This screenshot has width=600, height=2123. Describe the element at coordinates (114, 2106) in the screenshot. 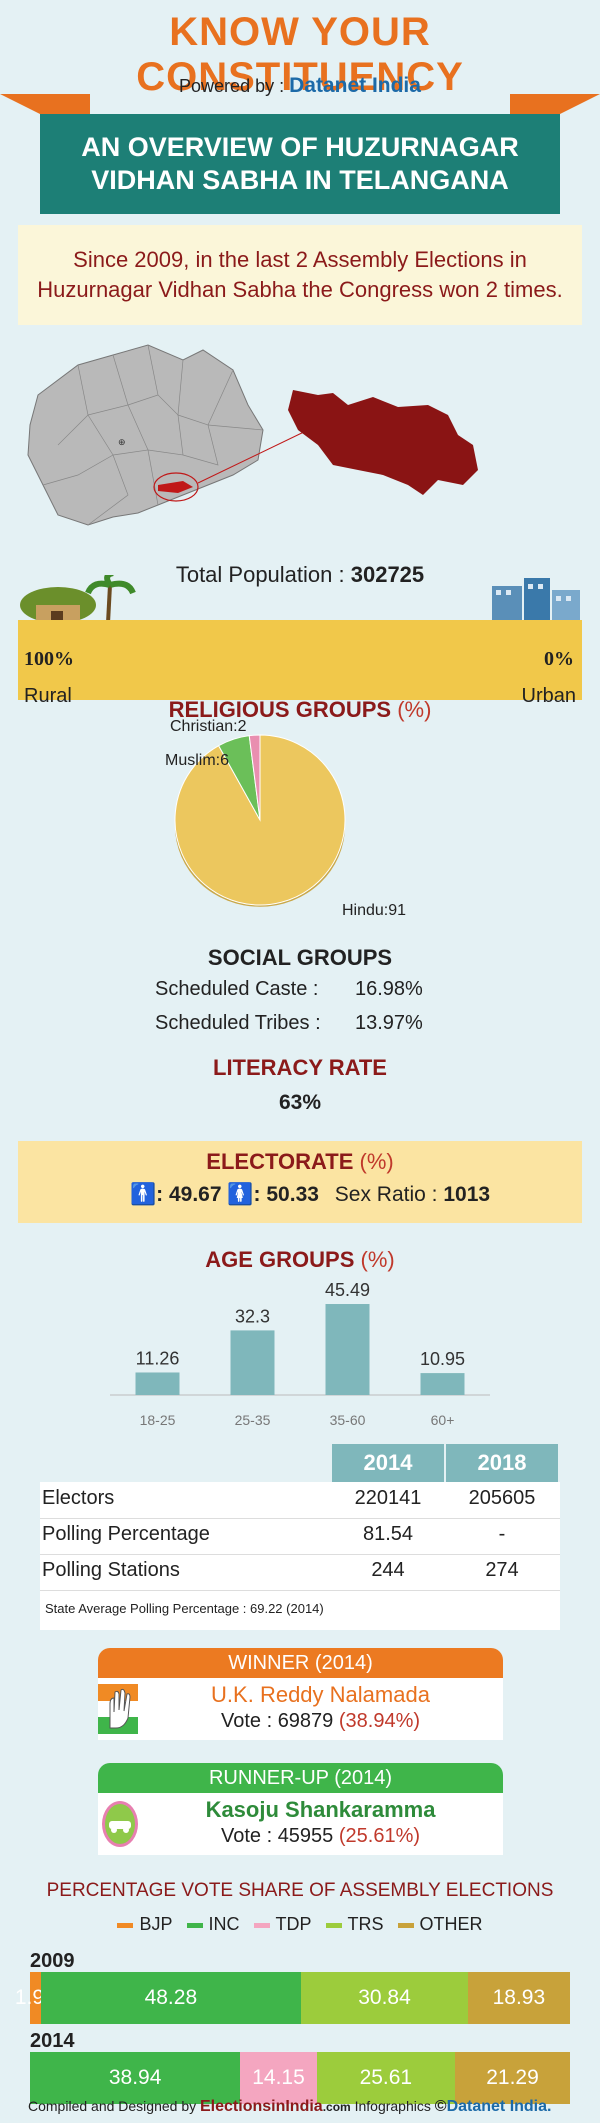

I see `footer-compiled: Compiled and Designed by` at that location.